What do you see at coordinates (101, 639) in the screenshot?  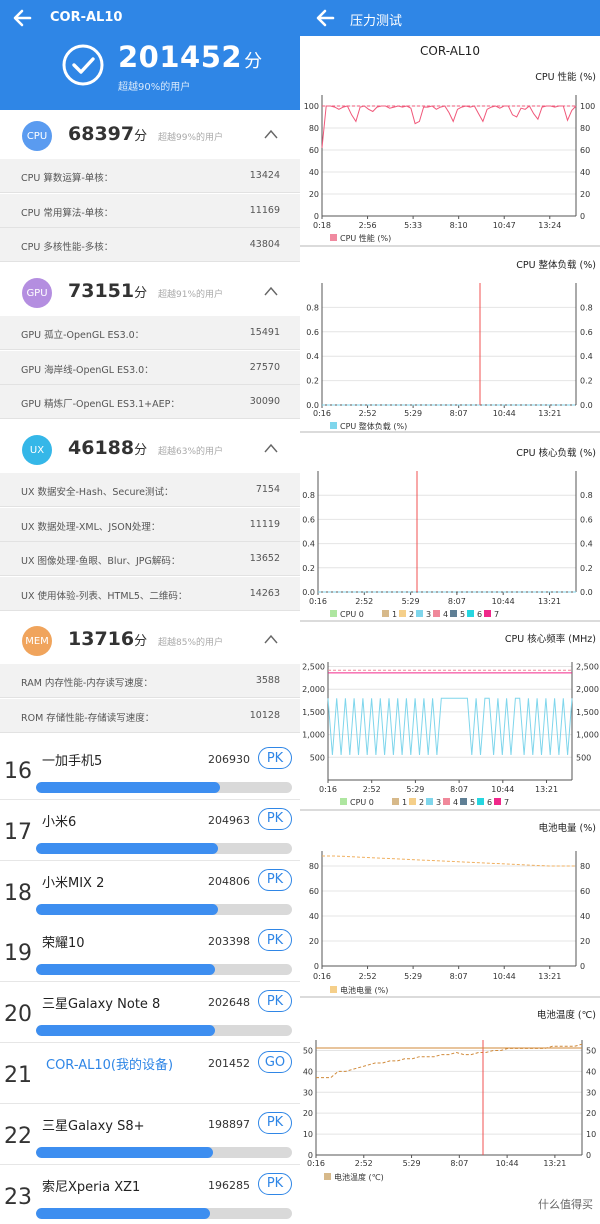 I see `section-score-value: 13716` at bounding box center [101, 639].